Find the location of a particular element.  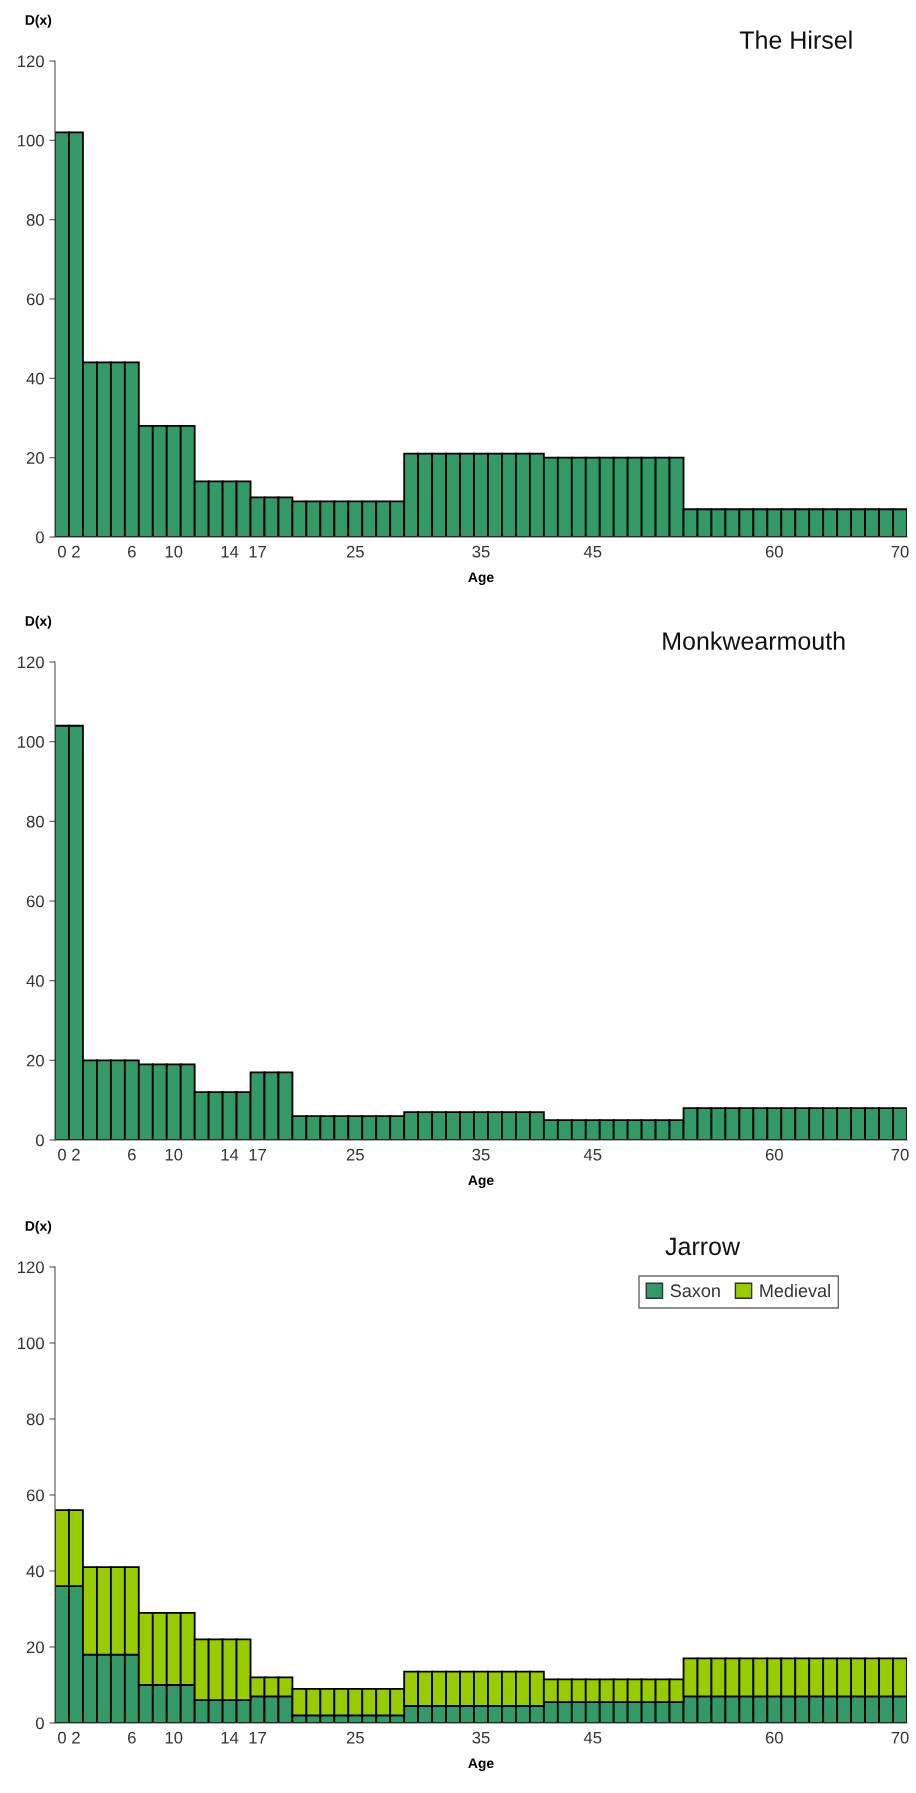

legend-label: Saxon is located at coordinates (695, 1291).